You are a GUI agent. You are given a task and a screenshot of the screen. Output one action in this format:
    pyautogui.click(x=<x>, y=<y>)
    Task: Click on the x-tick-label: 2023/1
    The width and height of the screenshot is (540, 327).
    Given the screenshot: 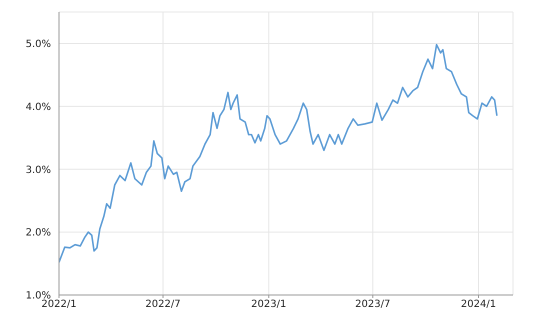 What is the action you would take?
    pyautogui.click(x=268, y=304)
    